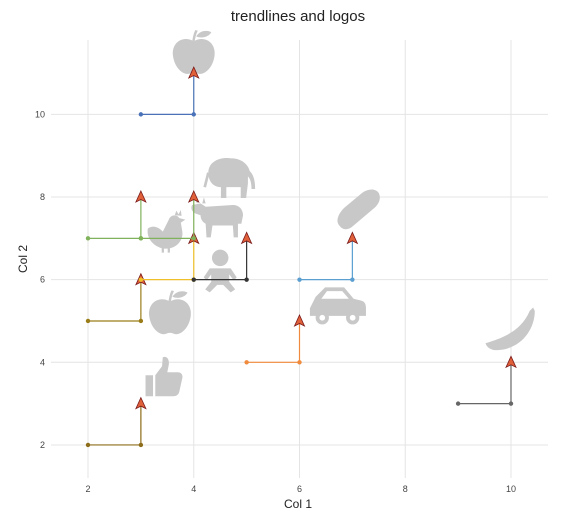 The image size is (576, 512). What do you see at coordinates (337, 306) in the screenshot?
I see `car-icon` at bounding box center [337, 306].